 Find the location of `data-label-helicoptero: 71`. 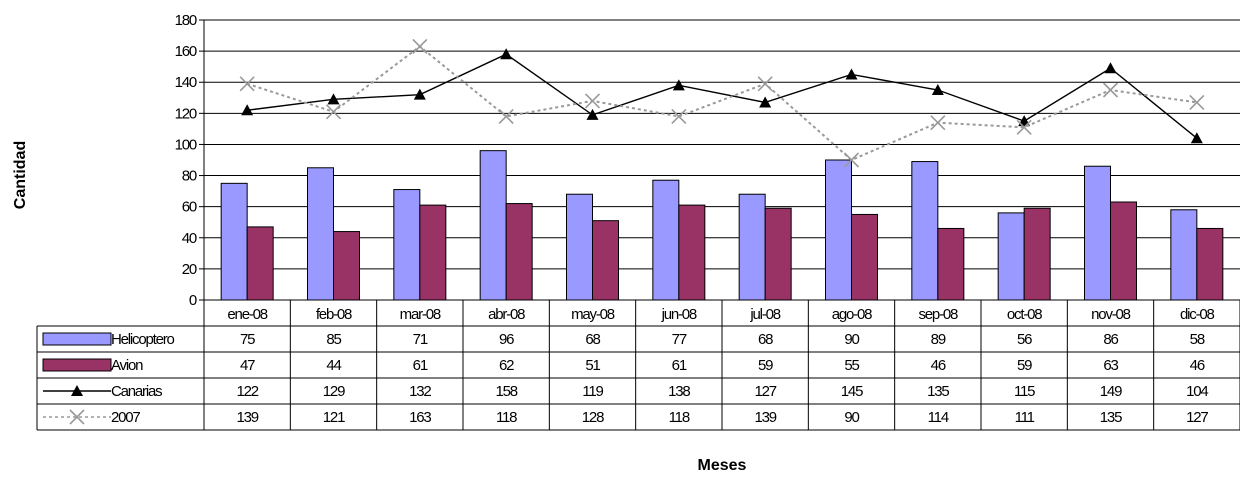

data-label-helicoptero: 71 is located at coordinates (420, 339).